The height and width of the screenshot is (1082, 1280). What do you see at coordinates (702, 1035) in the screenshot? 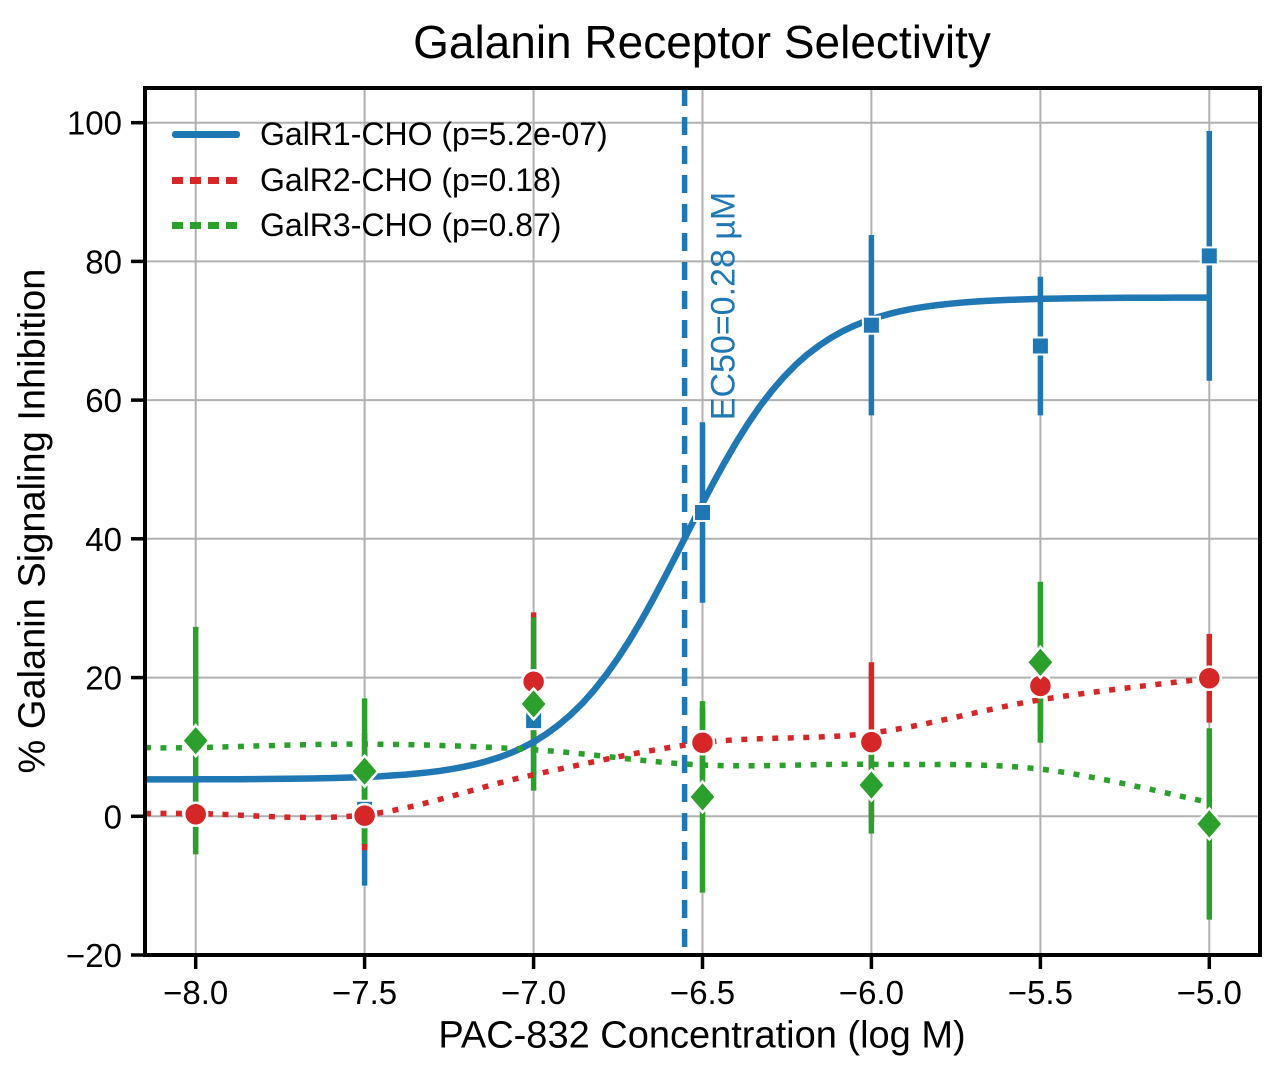
I see `x-axis-label: PAC-832 Concentration (log M)` at bounding box center [702, 1035].